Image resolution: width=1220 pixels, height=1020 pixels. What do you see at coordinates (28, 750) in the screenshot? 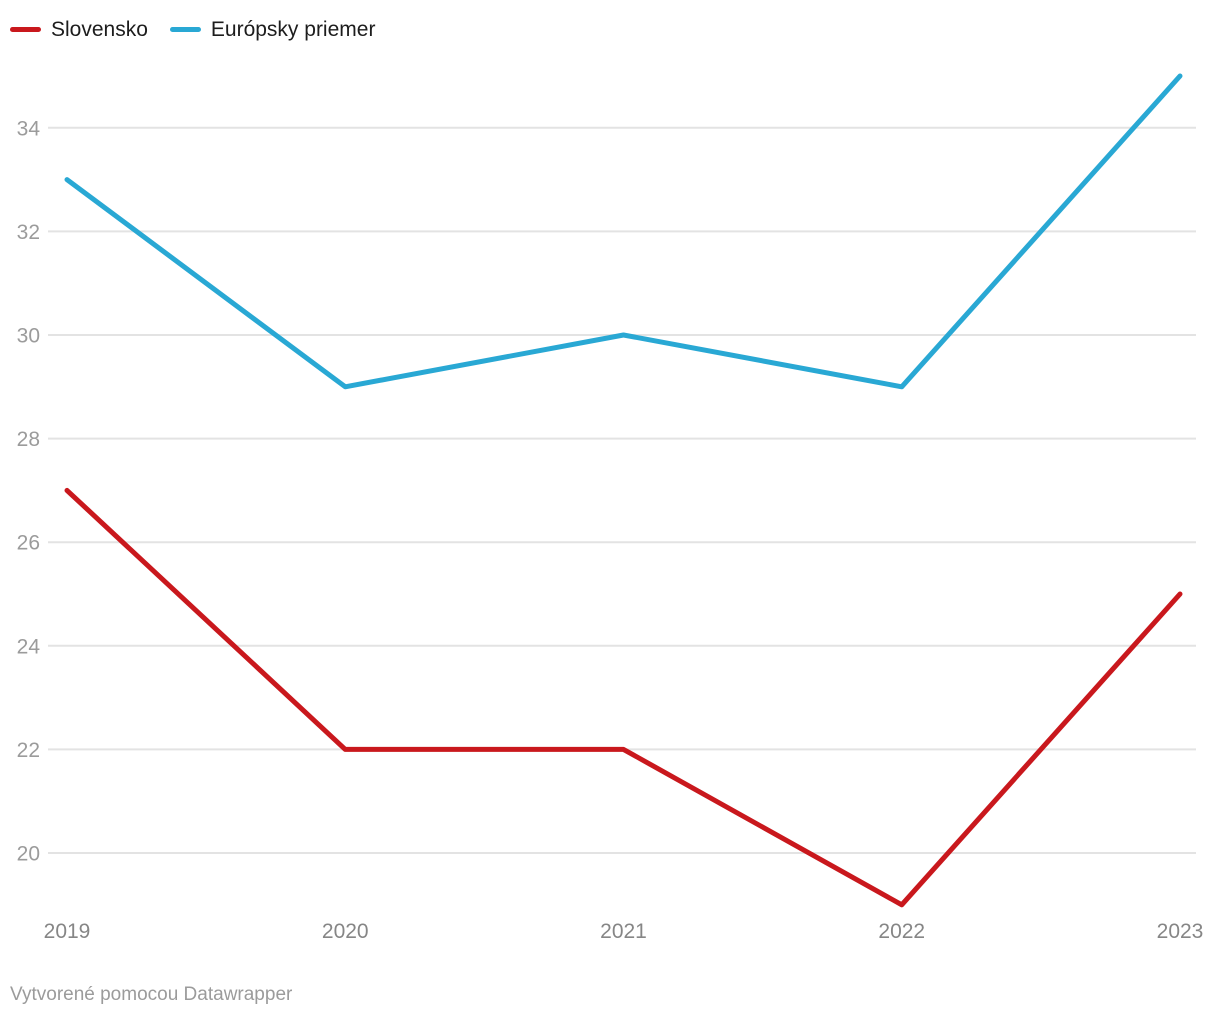
I see `y-tick-label-22: 22` at bounding box center [28, 750].